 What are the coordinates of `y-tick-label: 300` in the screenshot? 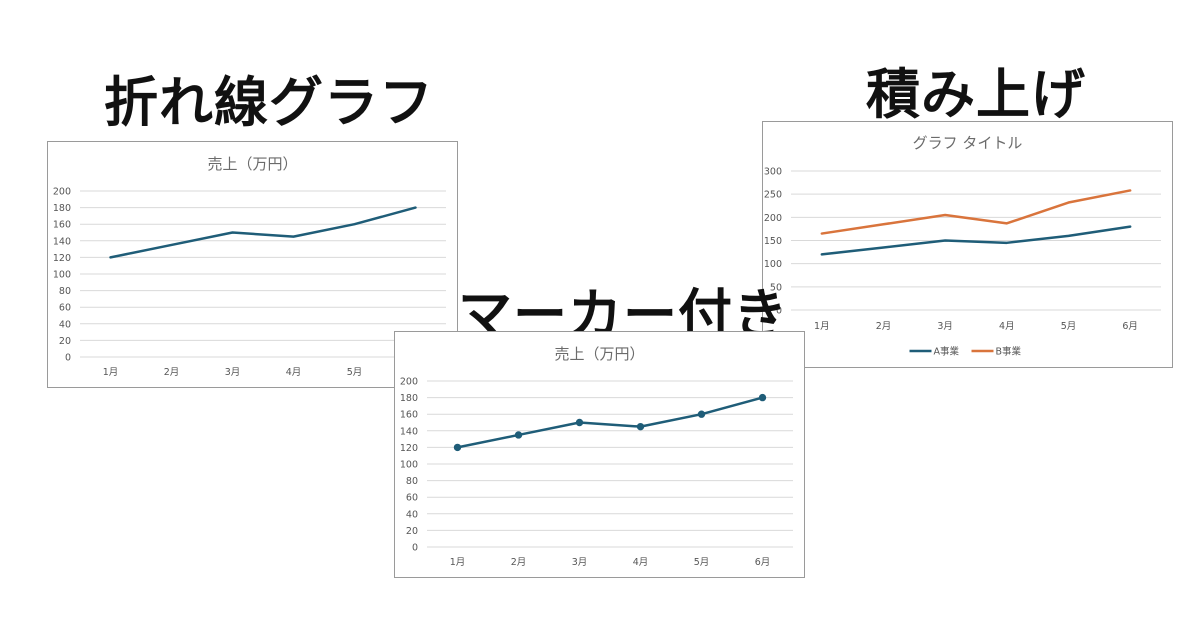 It's located at (773, 172).